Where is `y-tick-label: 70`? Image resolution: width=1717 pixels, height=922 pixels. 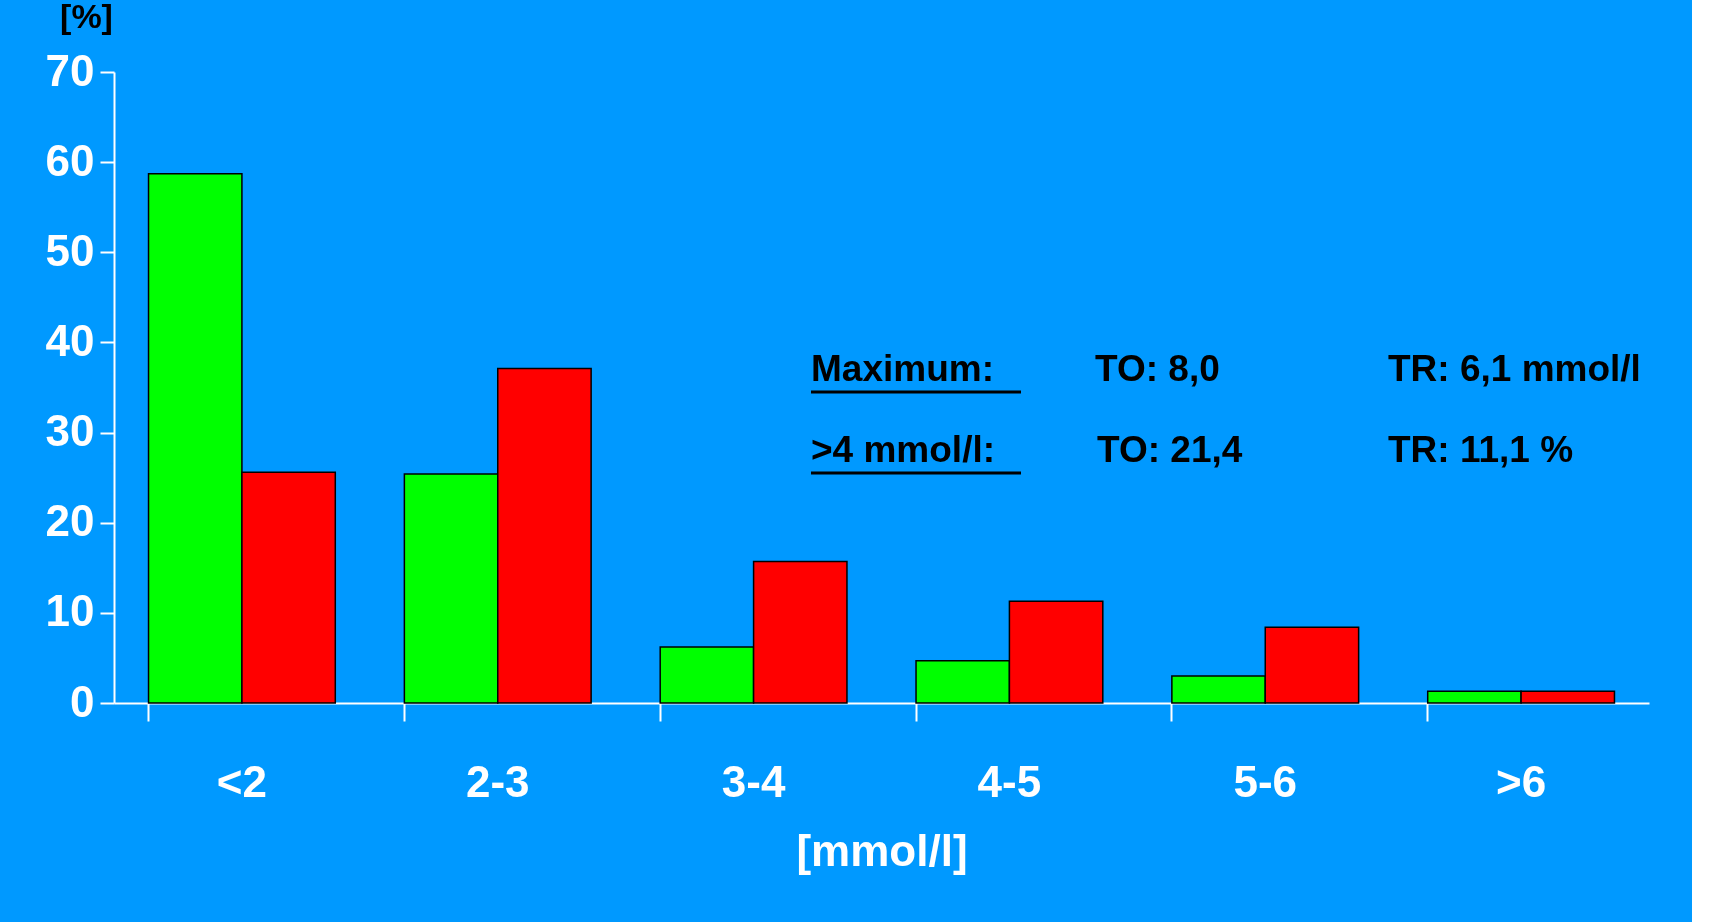
y-tick-label: 70 is located at coordinates (70, 70).